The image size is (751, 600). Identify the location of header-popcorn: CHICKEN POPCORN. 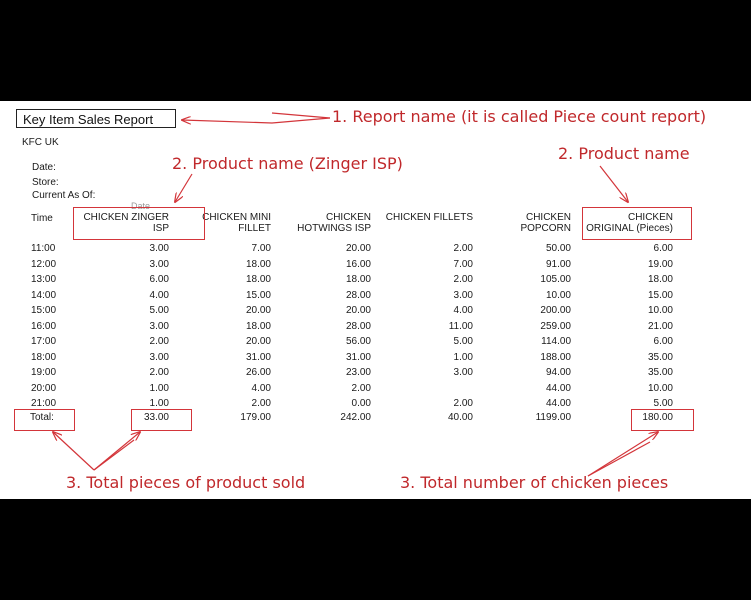
(545, 223).